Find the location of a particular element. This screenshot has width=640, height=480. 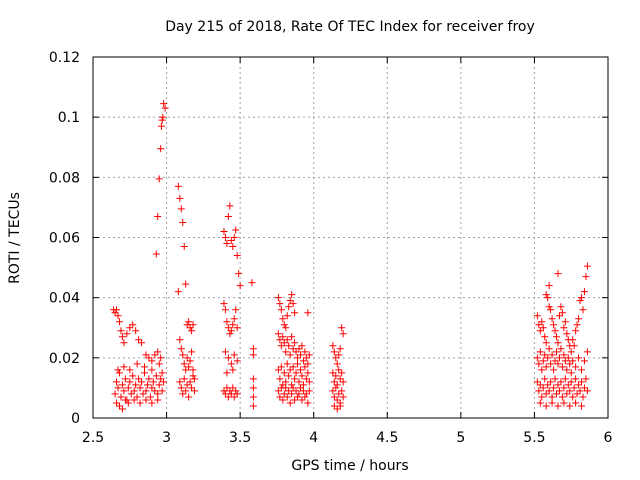

y-tick-label: 0.04 is located at coordinates (64, 299).